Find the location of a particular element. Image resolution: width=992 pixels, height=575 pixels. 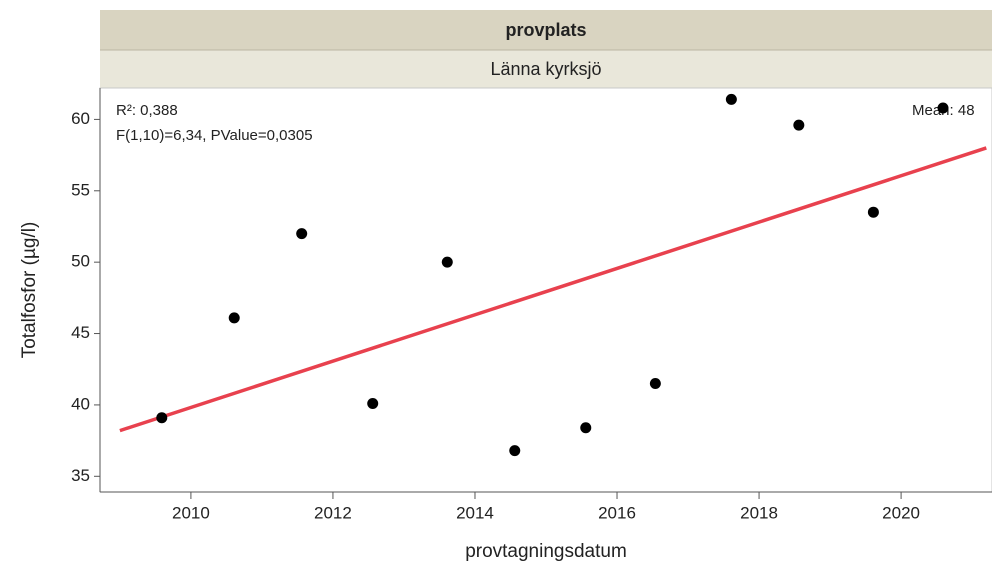

subheader-band is located at coordinates (546, 69).